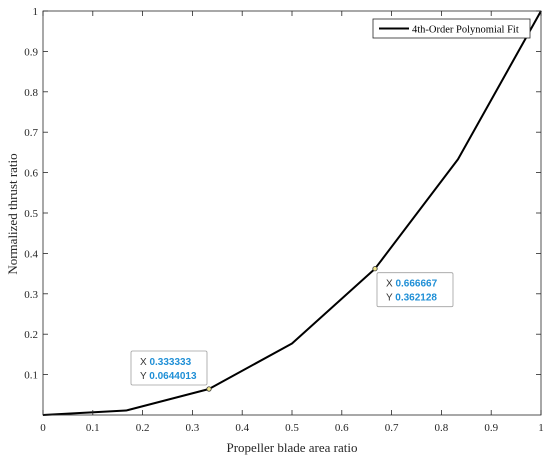  Describe the element at coordinates (31, 295) in the screenshot. I see `y-tick-label: 0.3` at that location.